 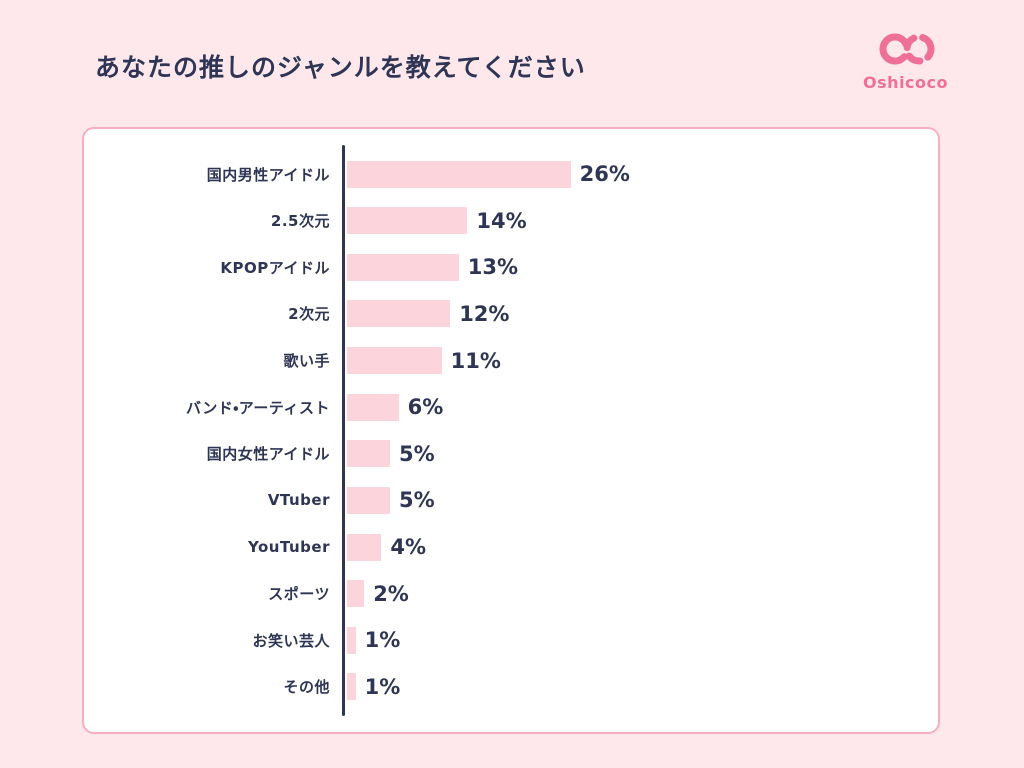 What do you see at coordinates (387, 547) in the screenshot?
I see `bar-area: 4%` at bounding box center [387, 547].